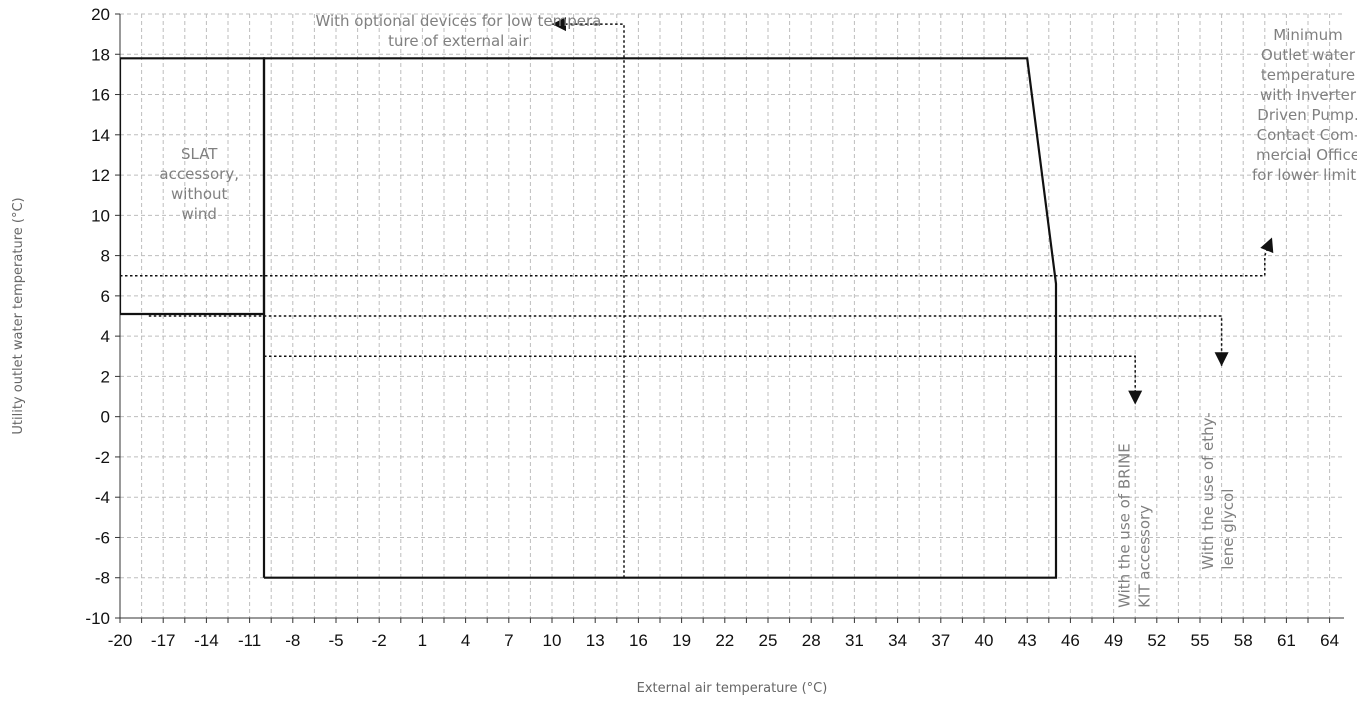 This screenshot has height=701, width=1357. I want to click on x-tick-label: 40, so click(984, 640).